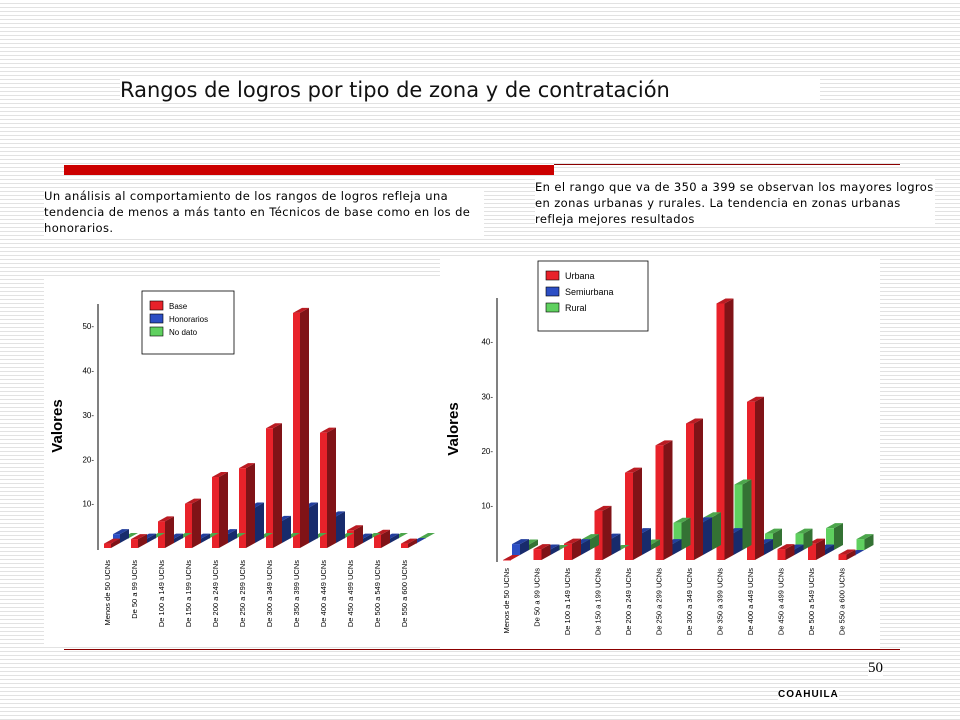  I want to click on bar-rural, so click(834, 536).